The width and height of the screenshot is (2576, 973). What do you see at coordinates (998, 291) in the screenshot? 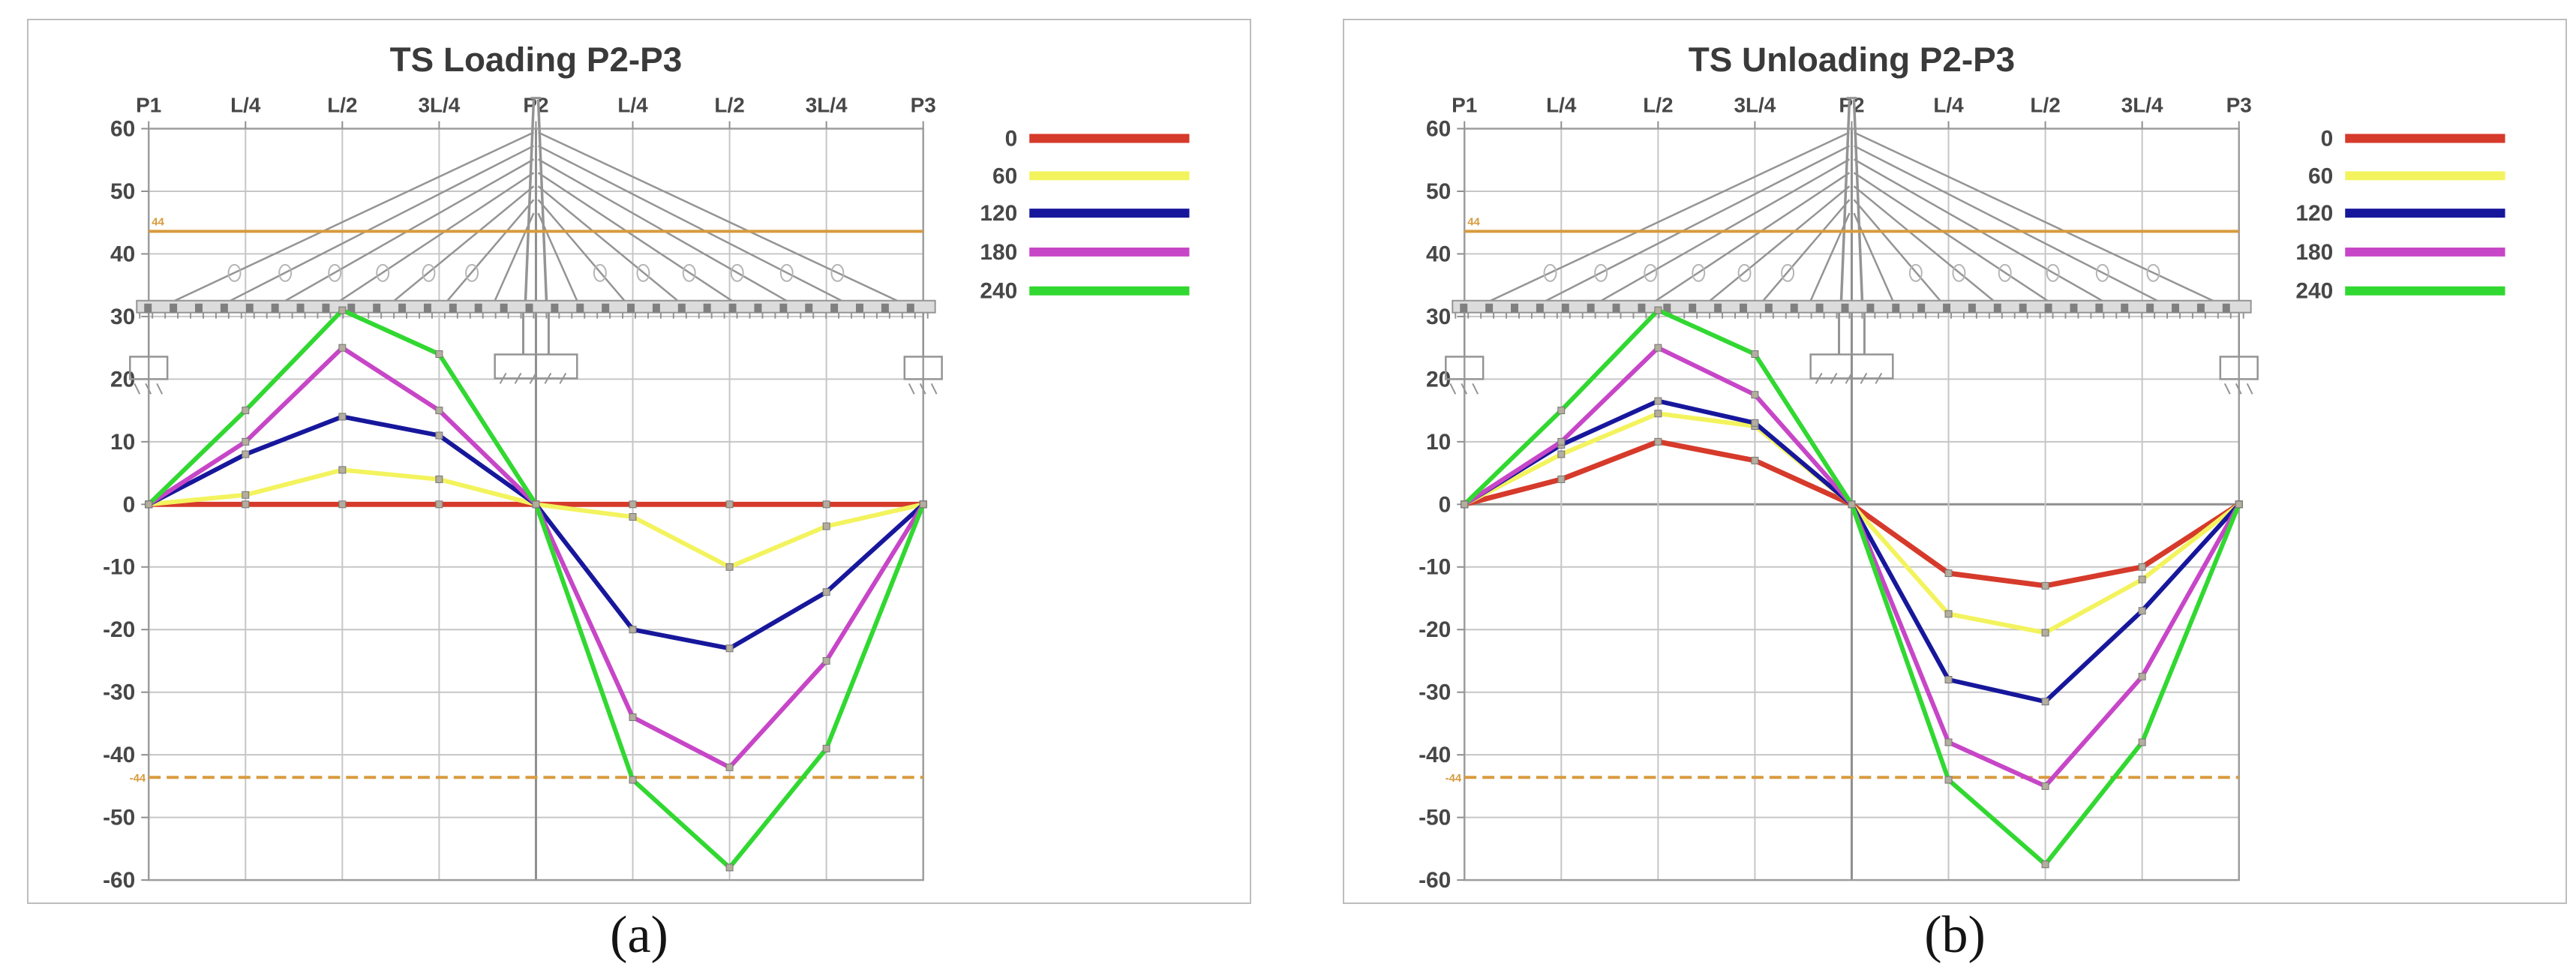
I see `legend-label: 240` at bounding box center [998, 291].